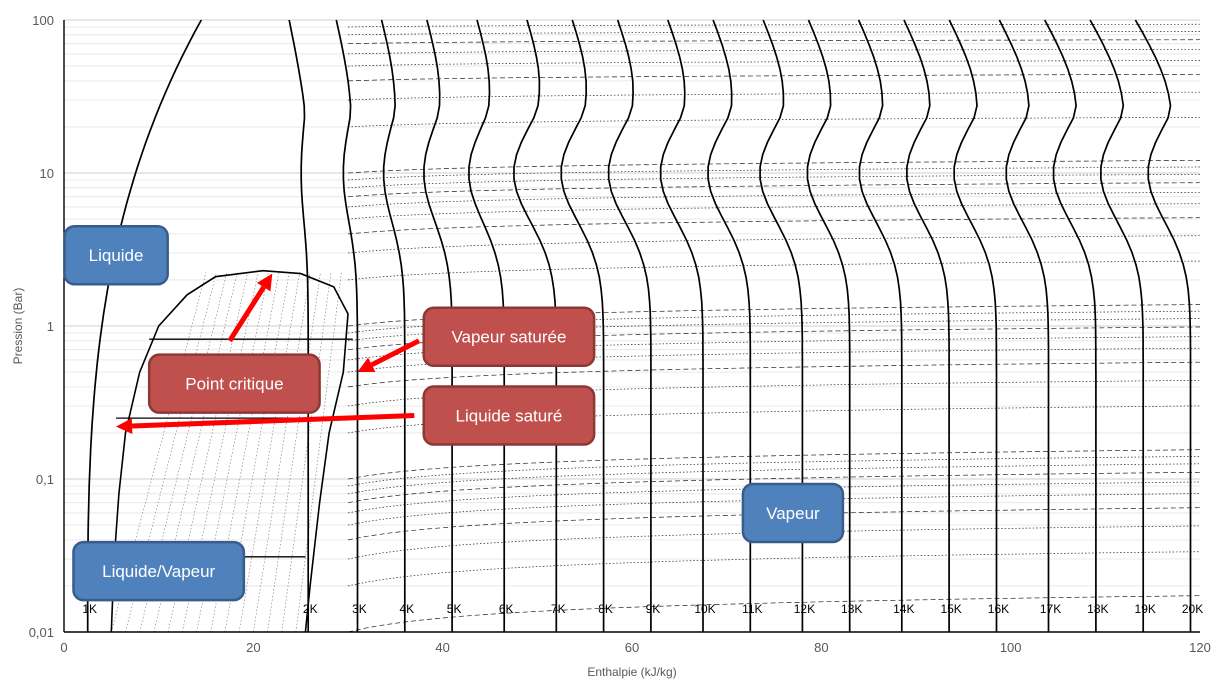 This screenshot has width=1222, height=682. Describe the element at coordinates (851, 609) in the screenshot. I see `isotherm-label: 13K` at that location.